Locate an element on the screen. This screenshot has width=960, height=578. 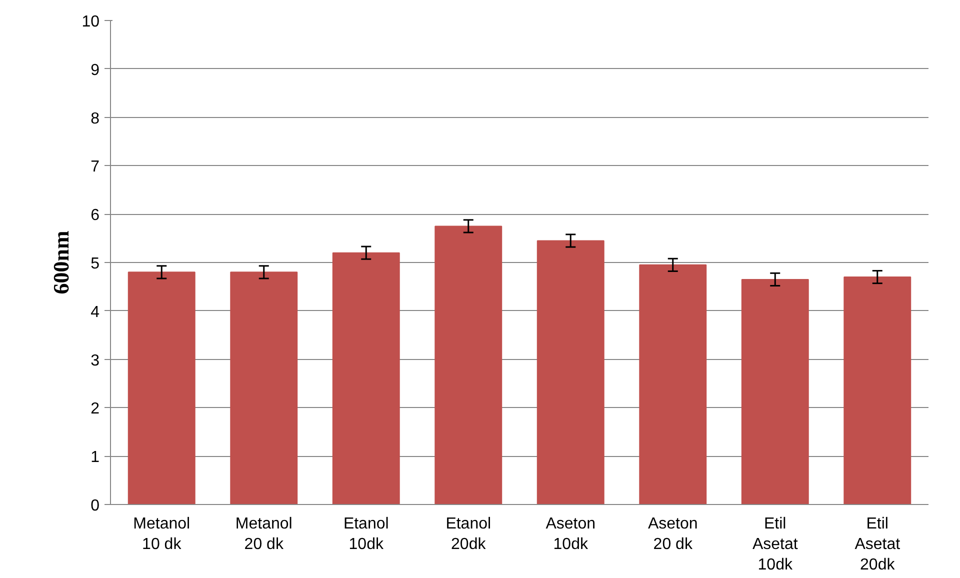
x-tick-label: Etil Asetat 20dk is located at coordinates (877, 545).